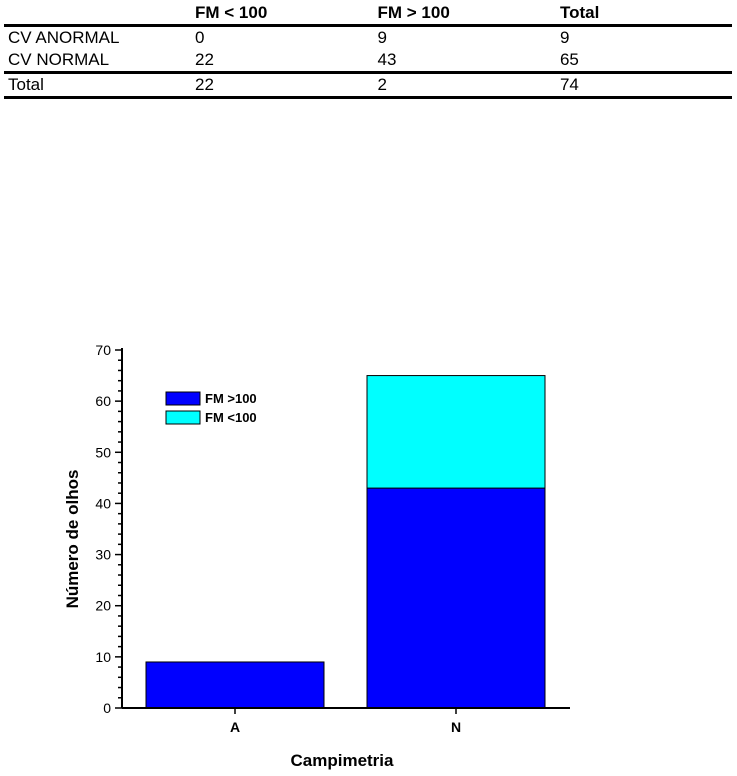 The image size is (737, 776). I want to click on table-cell: 2, so click(464, 85).